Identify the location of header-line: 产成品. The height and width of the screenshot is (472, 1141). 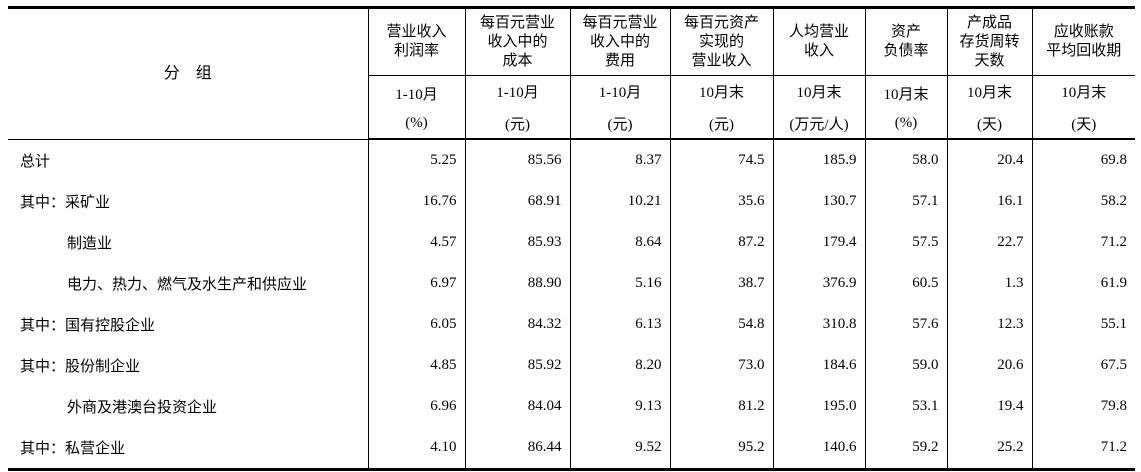
(989, 22).